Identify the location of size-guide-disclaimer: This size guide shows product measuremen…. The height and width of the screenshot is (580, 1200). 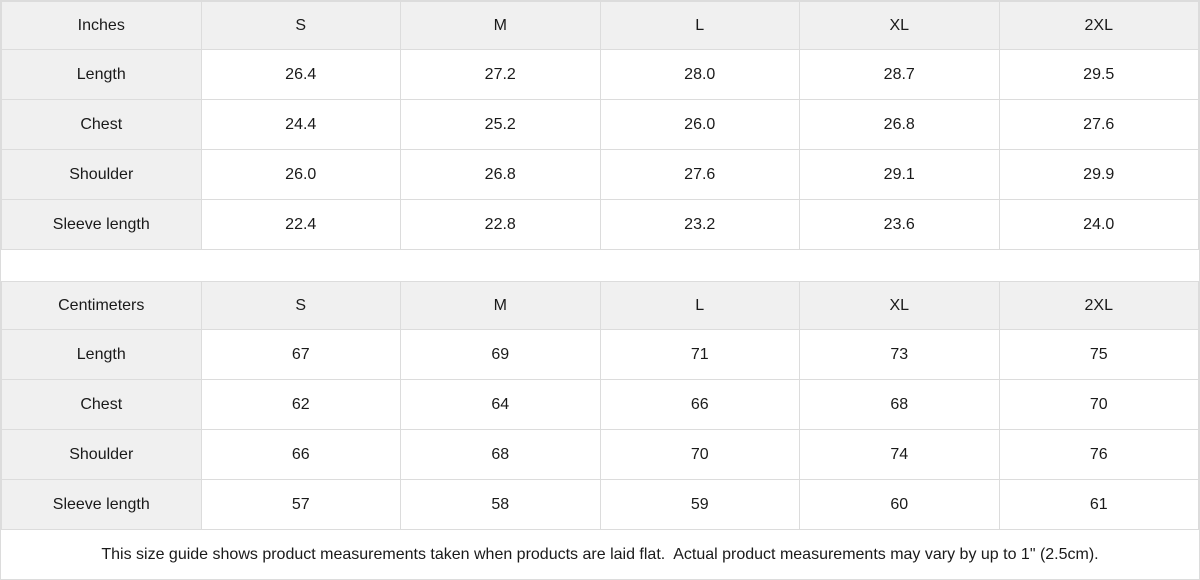
(600, 554).